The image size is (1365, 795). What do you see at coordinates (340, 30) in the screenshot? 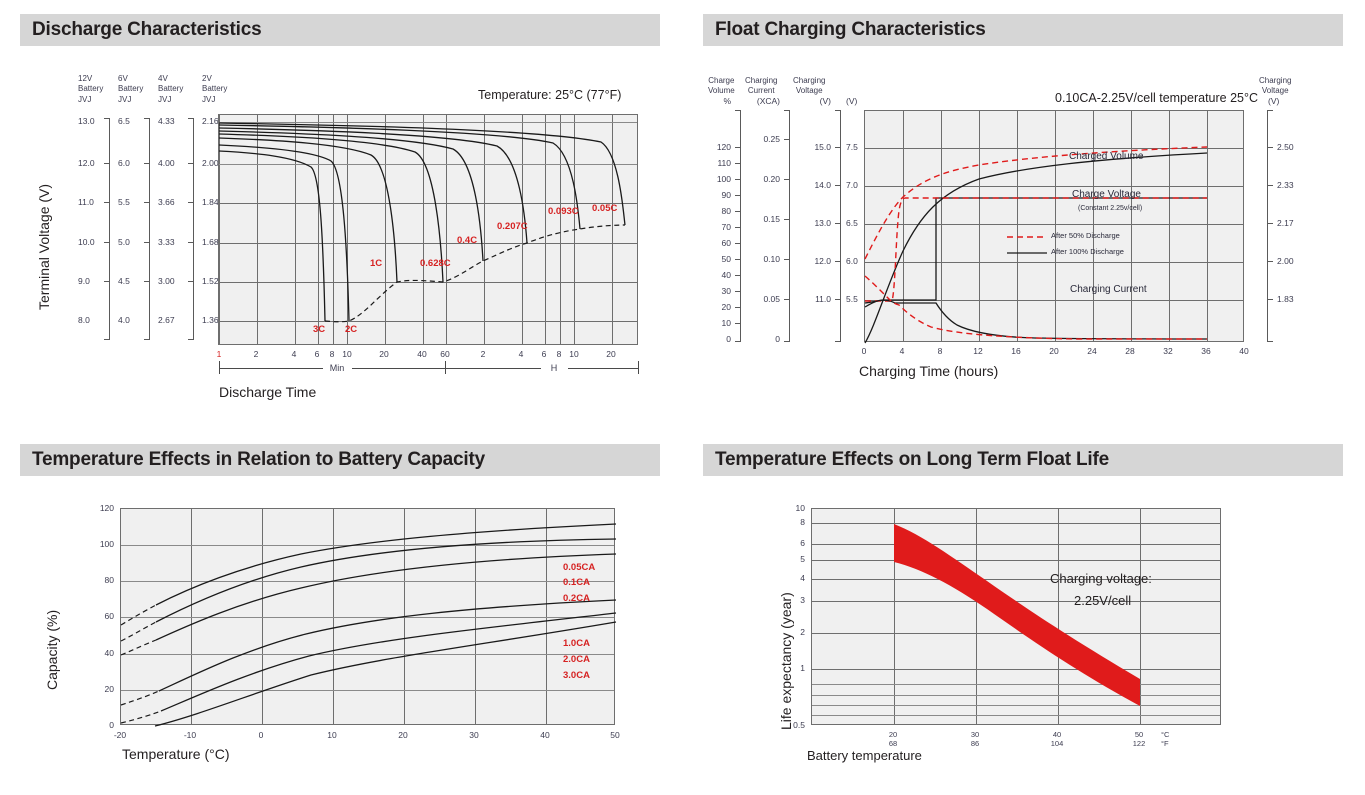
I see `section-header-discharge: Discharge Characteristics` at bounding box center [340, 30].